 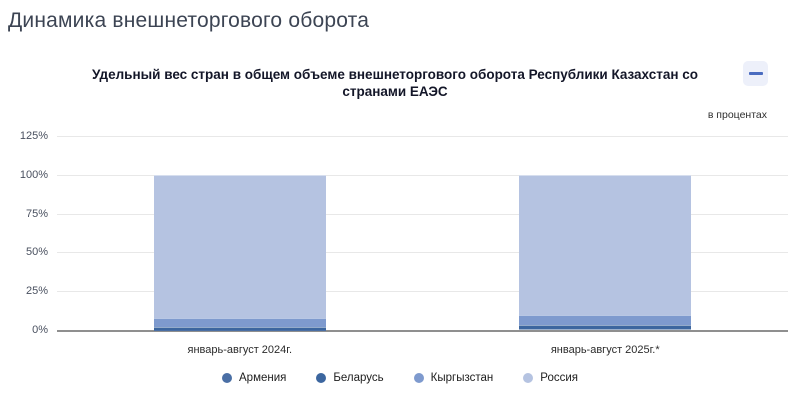 What do you see at coordinates (240, 350) in the screenshot?
I see `x-axis-tick: январь-август 2024г.` at bounding box center [240, 350].